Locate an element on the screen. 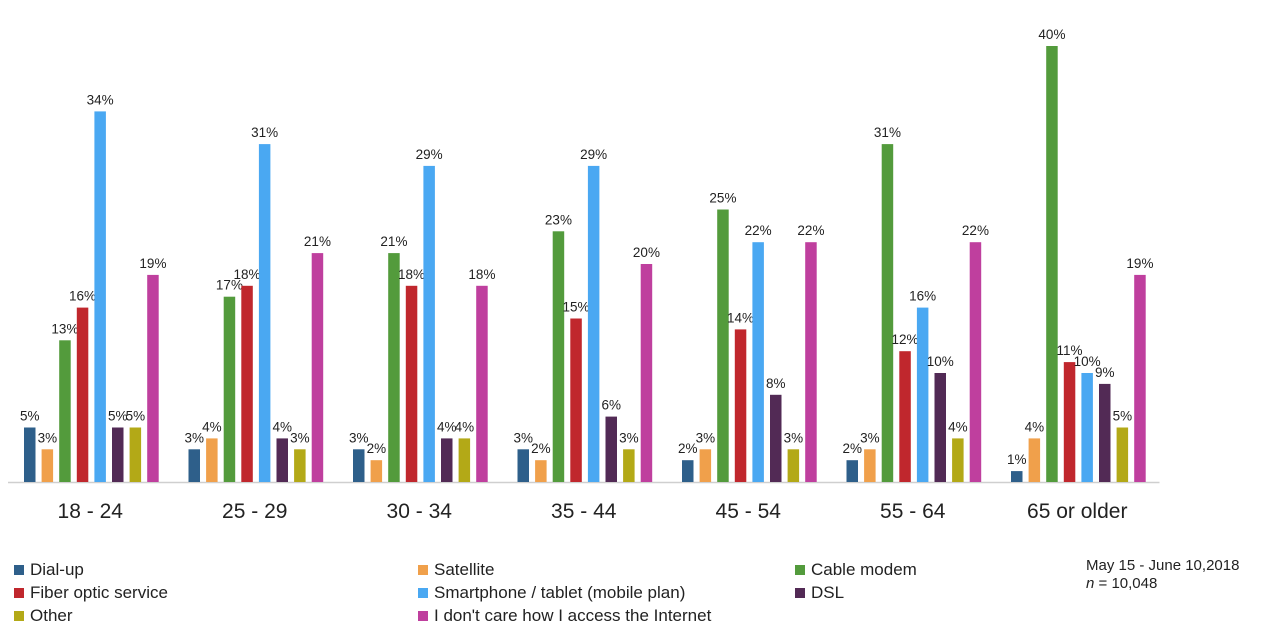 The image size is (1285, 629). x-tick-label: 35 - 44 is located at coordinates (584, 511).